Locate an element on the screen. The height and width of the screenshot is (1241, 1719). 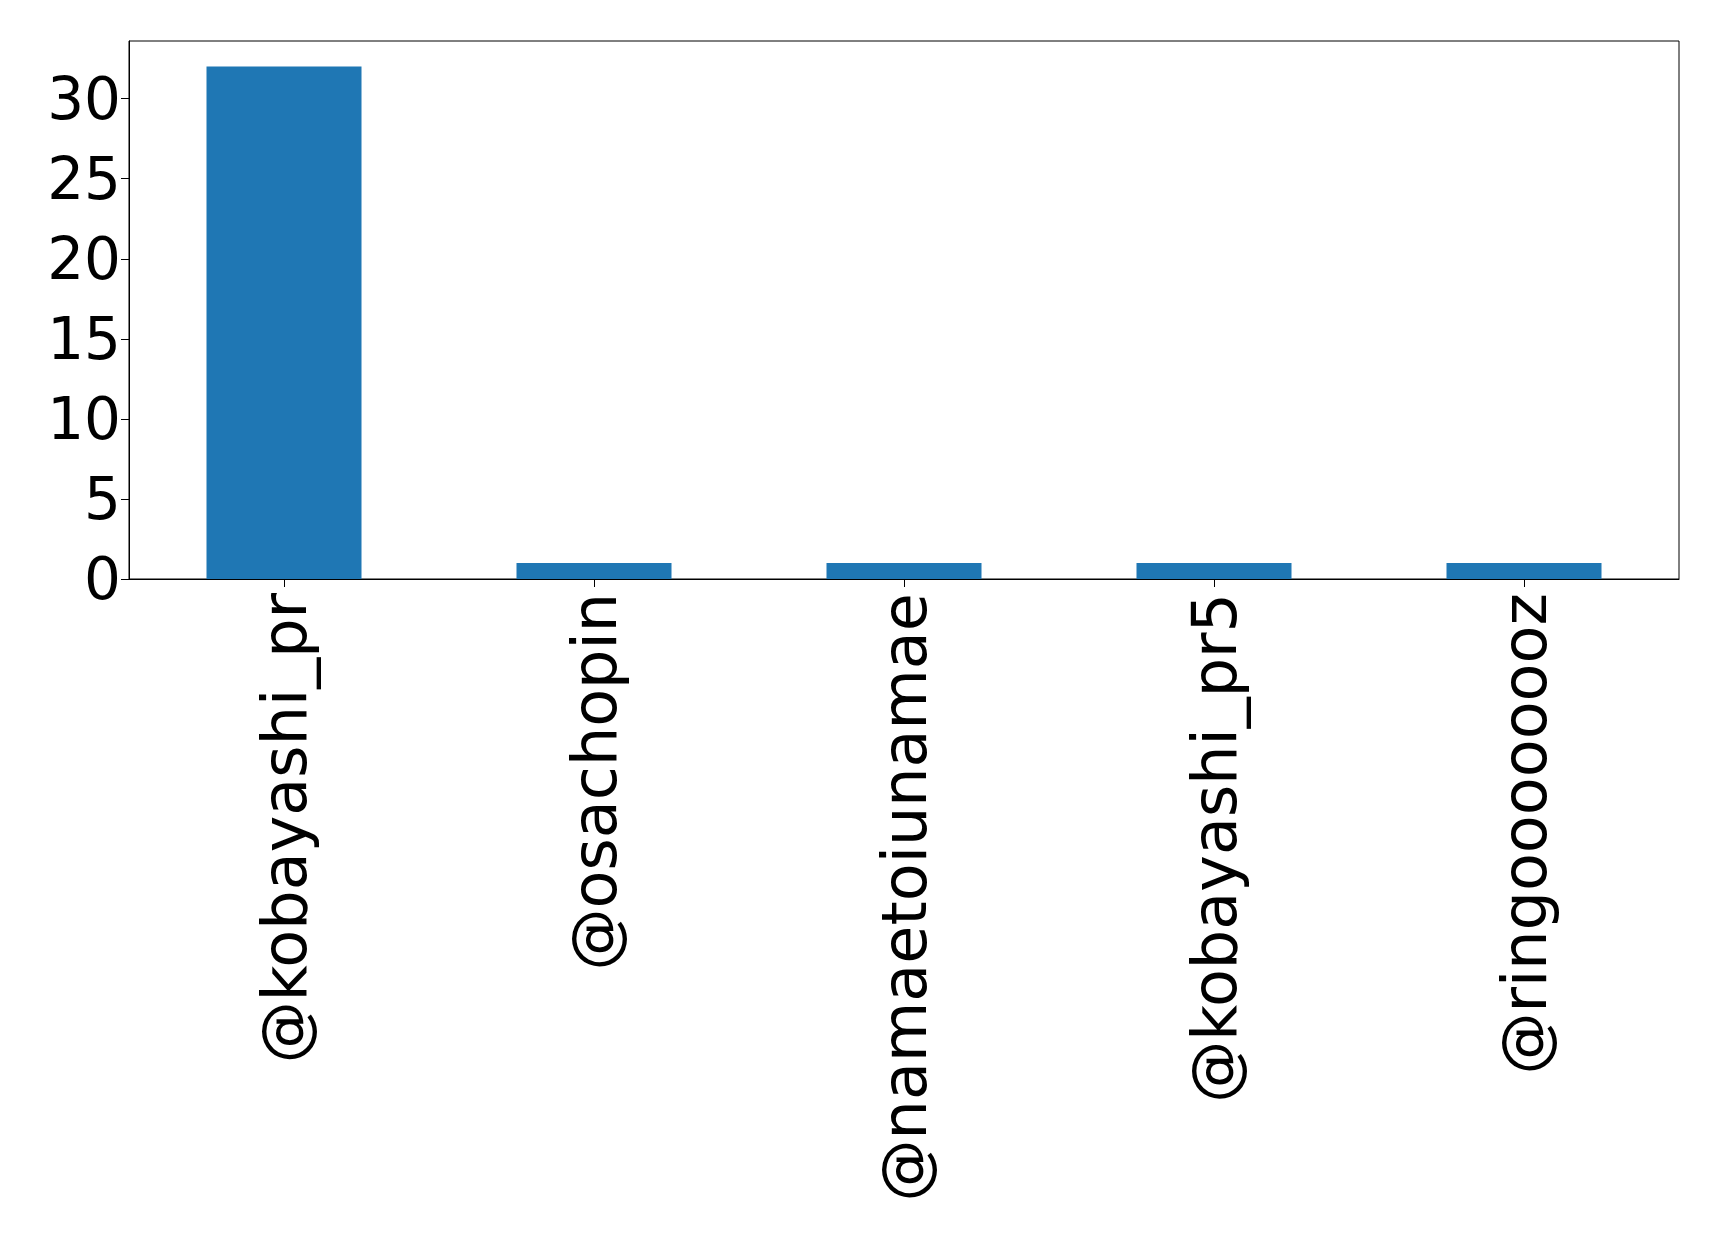
x-tick-label: @osachopin is located at coordinates (594, 782).